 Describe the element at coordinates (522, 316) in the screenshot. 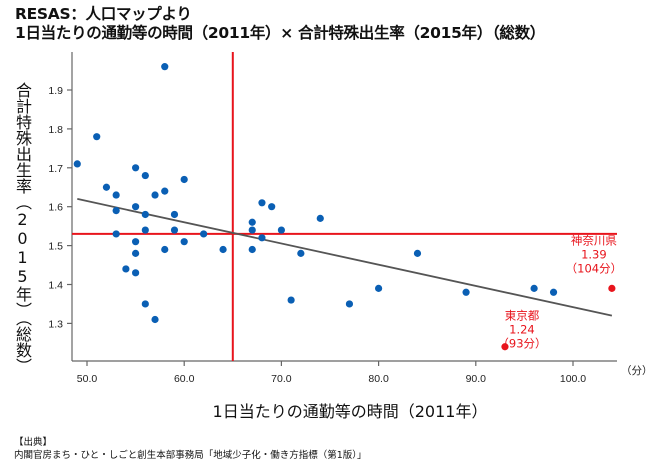

I see `highlight-name: 東京都` at that location.